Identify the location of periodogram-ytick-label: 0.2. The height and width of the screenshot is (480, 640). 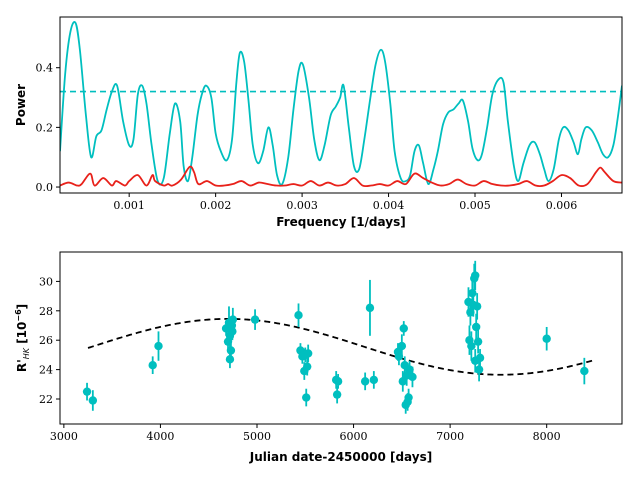
(45, 127).